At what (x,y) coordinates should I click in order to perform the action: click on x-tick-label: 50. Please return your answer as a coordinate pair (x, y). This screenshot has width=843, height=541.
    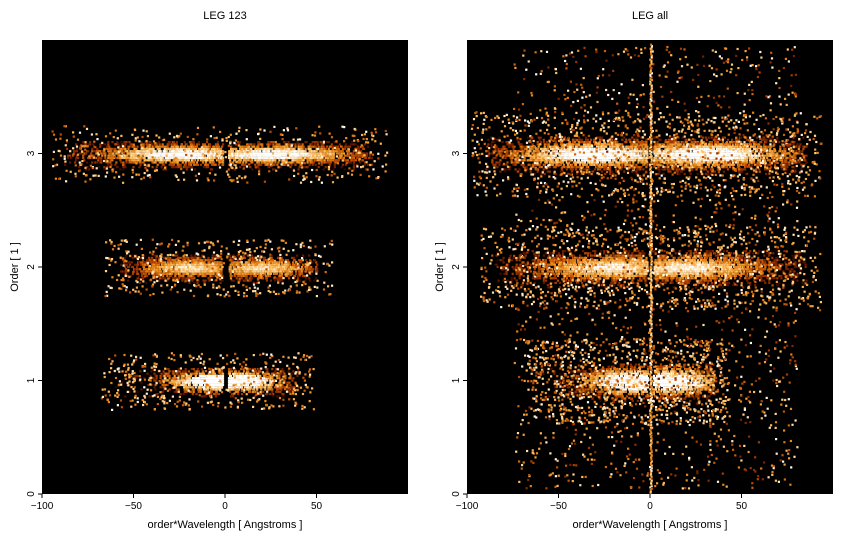
    Looking at the image, I should click on (317, 506).